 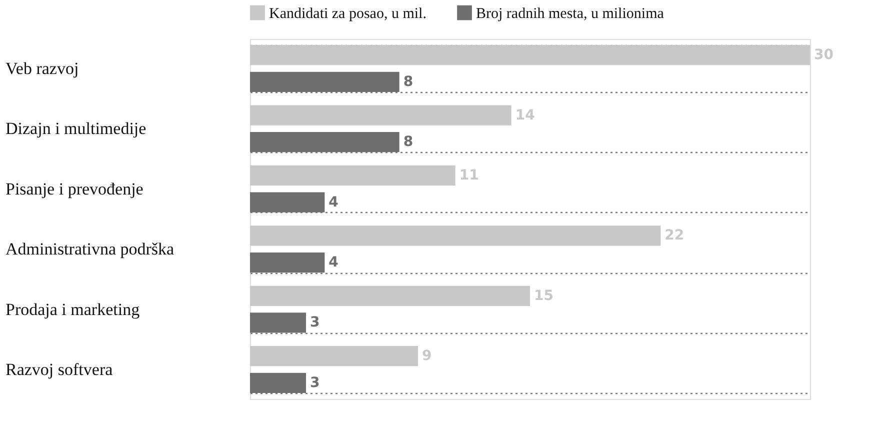 I want to click on legend-label: Broj radnih mesta, u milionima, so click(x=570, y=14).